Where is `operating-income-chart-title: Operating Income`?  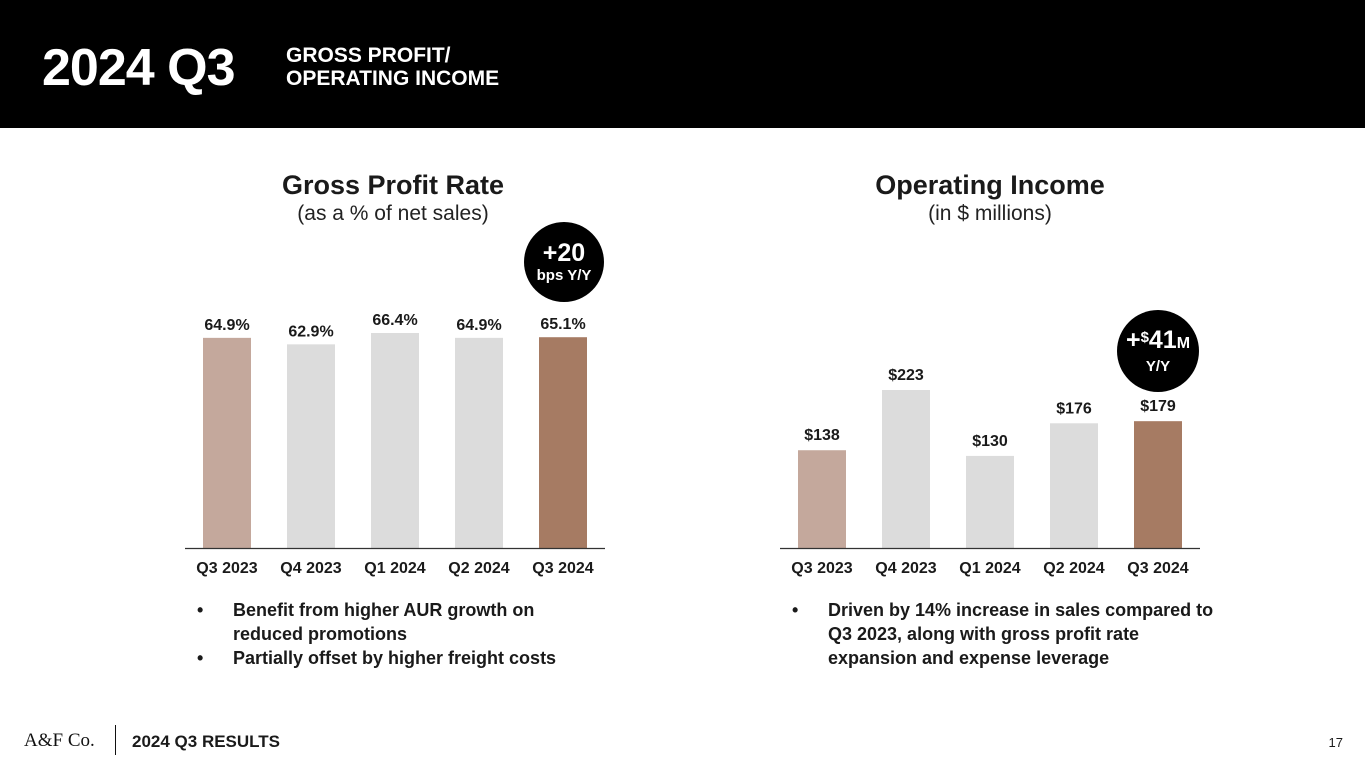 operating-income-chart-title: Operating Income is located at coordinates (990, 185).